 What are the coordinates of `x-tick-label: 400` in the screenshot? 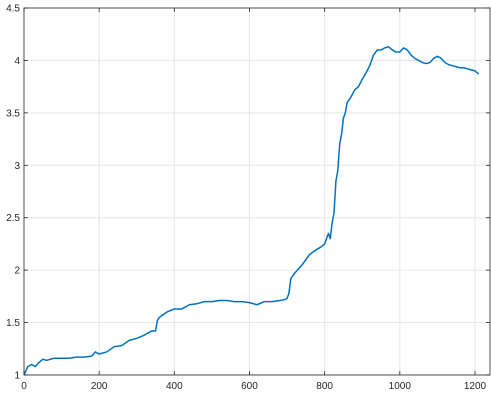 It's located at (174, 386).